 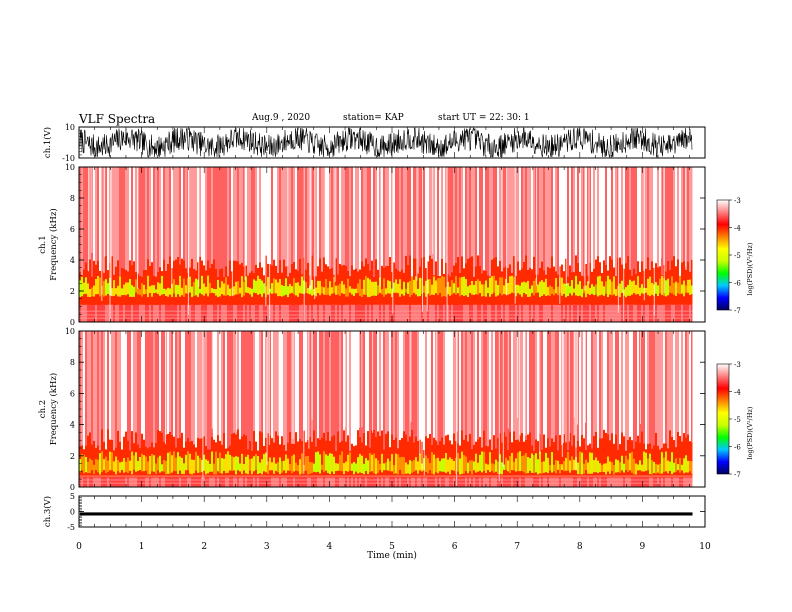 I want to click on ytick-label: 10, so click(x=70, y=127).